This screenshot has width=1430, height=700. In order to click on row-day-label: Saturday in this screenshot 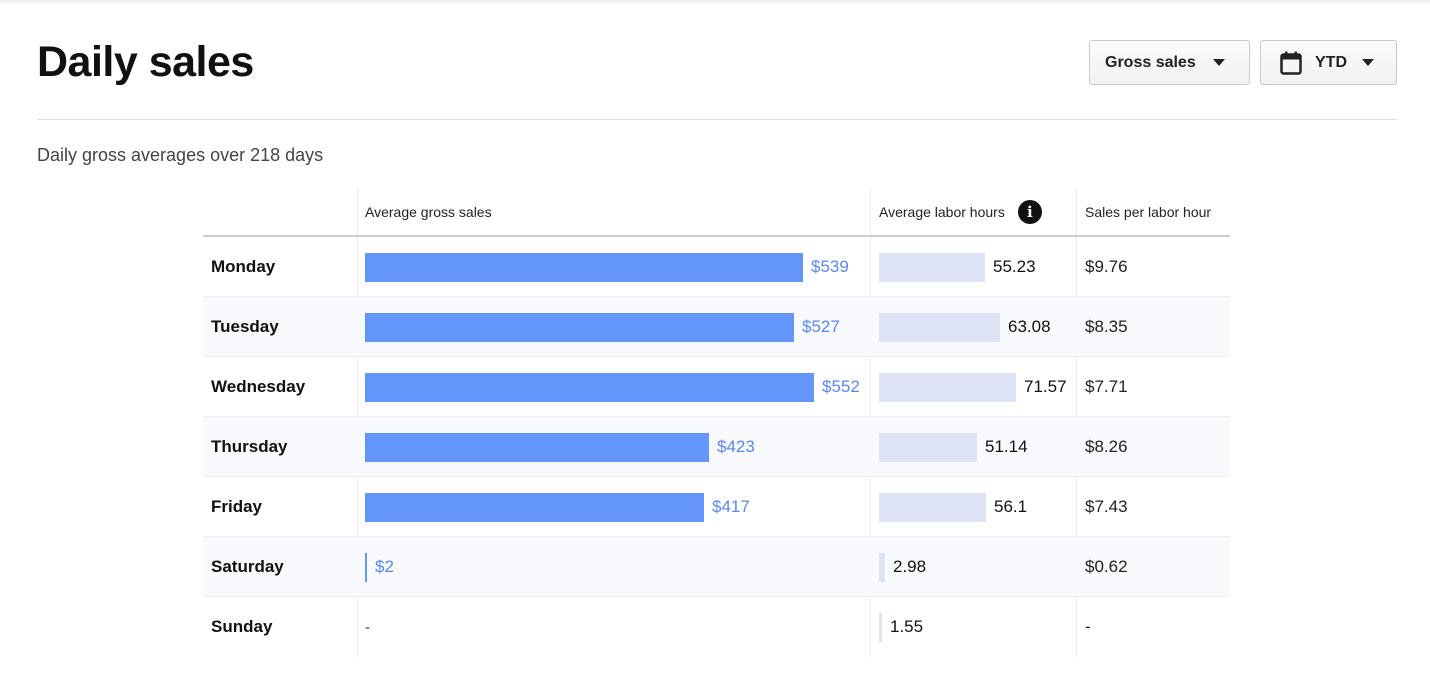, I will do `click(247, 566)`.